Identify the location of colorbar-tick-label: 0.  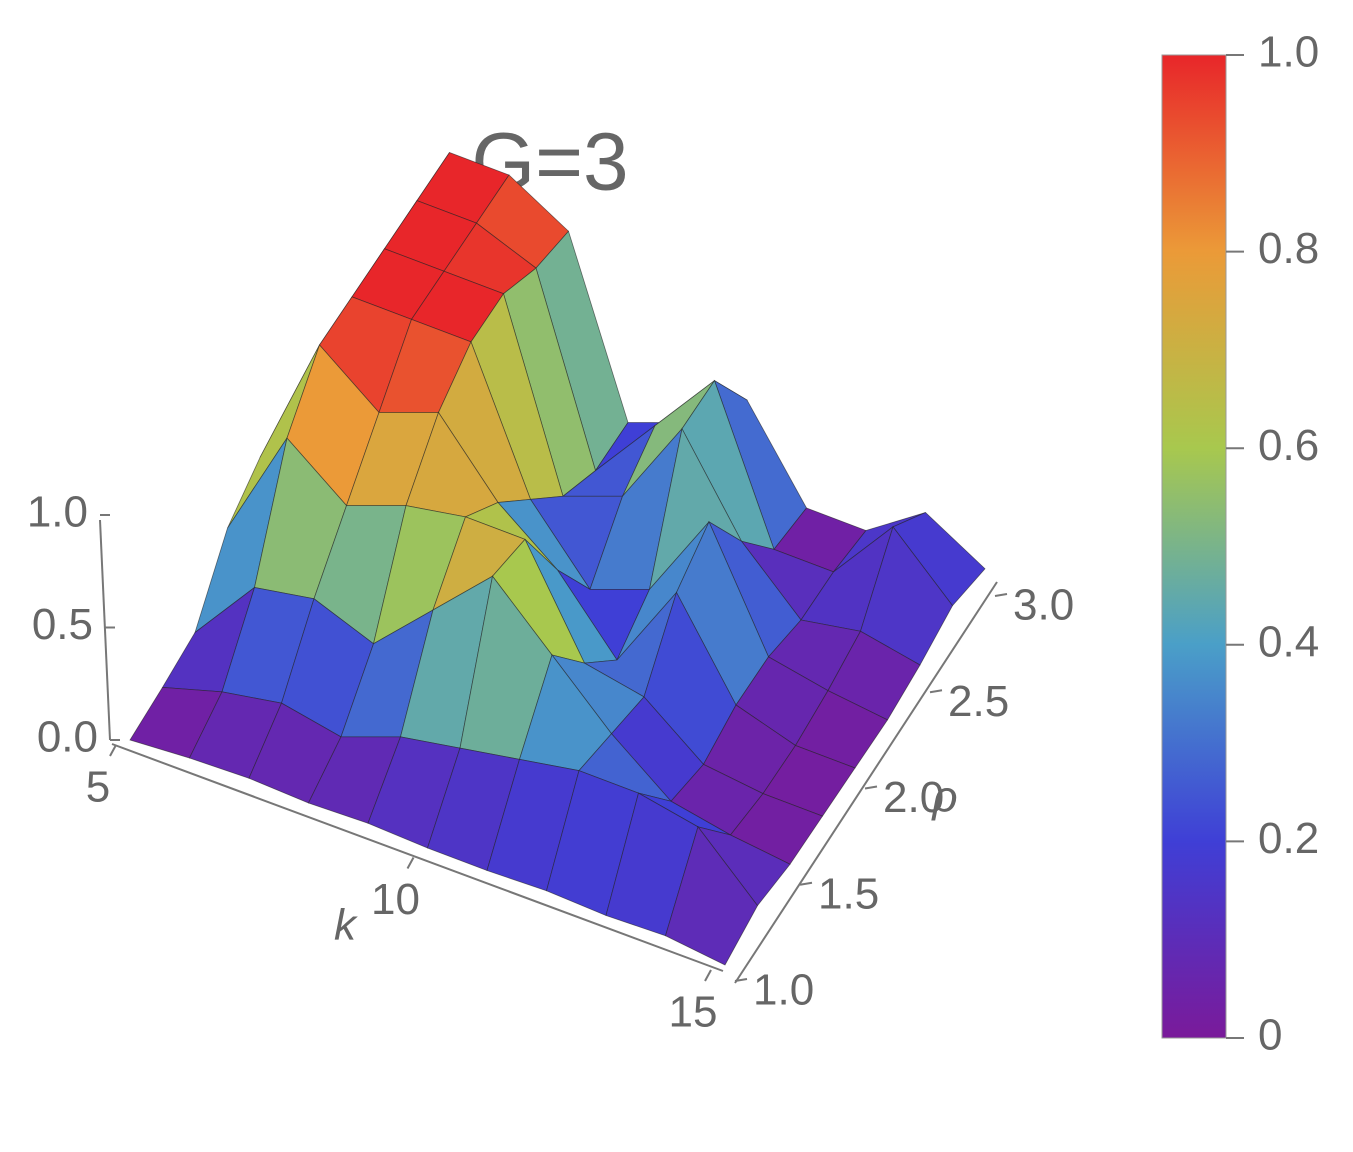
(1270, 1035).